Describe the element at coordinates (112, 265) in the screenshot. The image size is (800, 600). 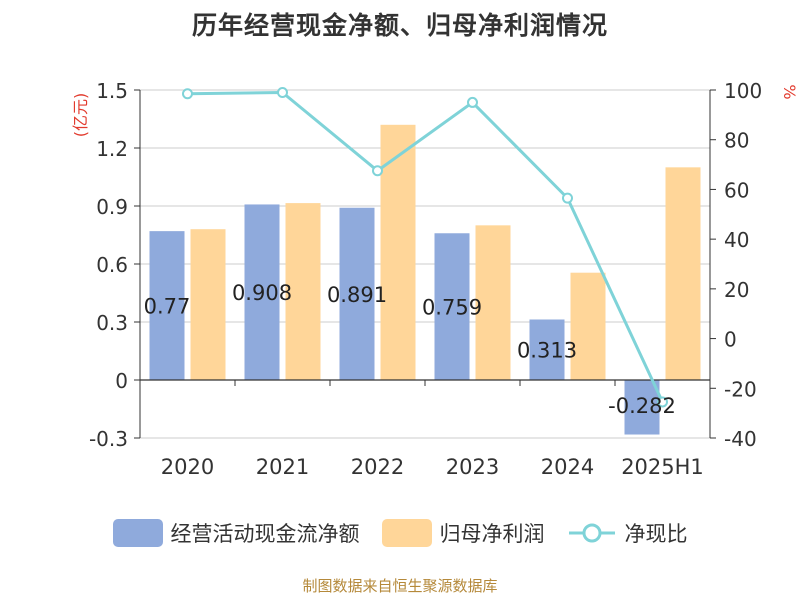
I see `left-axis-tick-label: 0.6` at that location.